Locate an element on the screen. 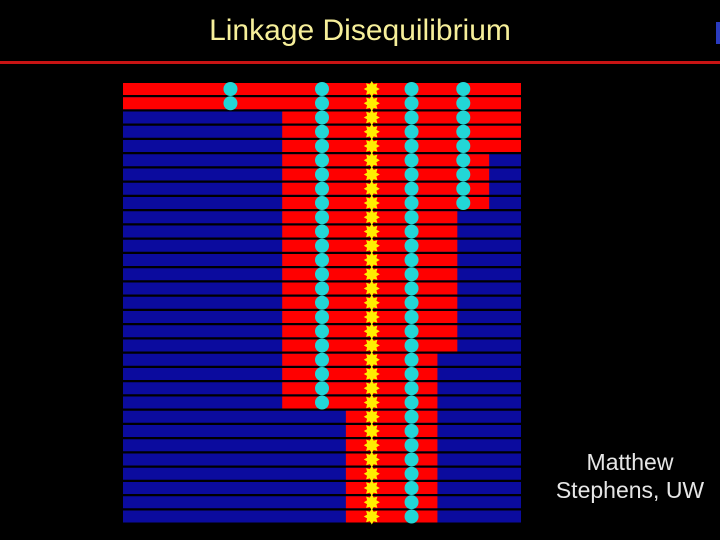 This screenshot has height=540, width=720. credit-line-1: Matthew is located at coordinates (630, 462).